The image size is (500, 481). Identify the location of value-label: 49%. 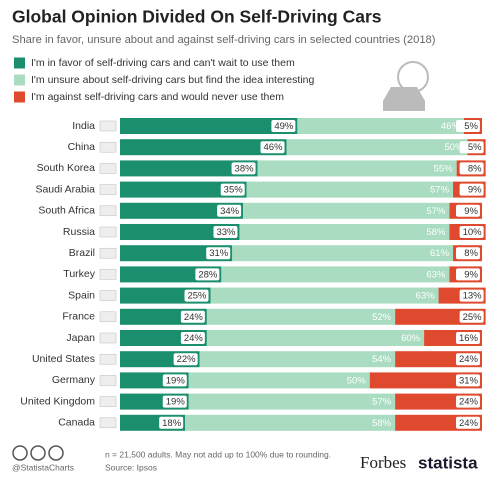
(284, 126).